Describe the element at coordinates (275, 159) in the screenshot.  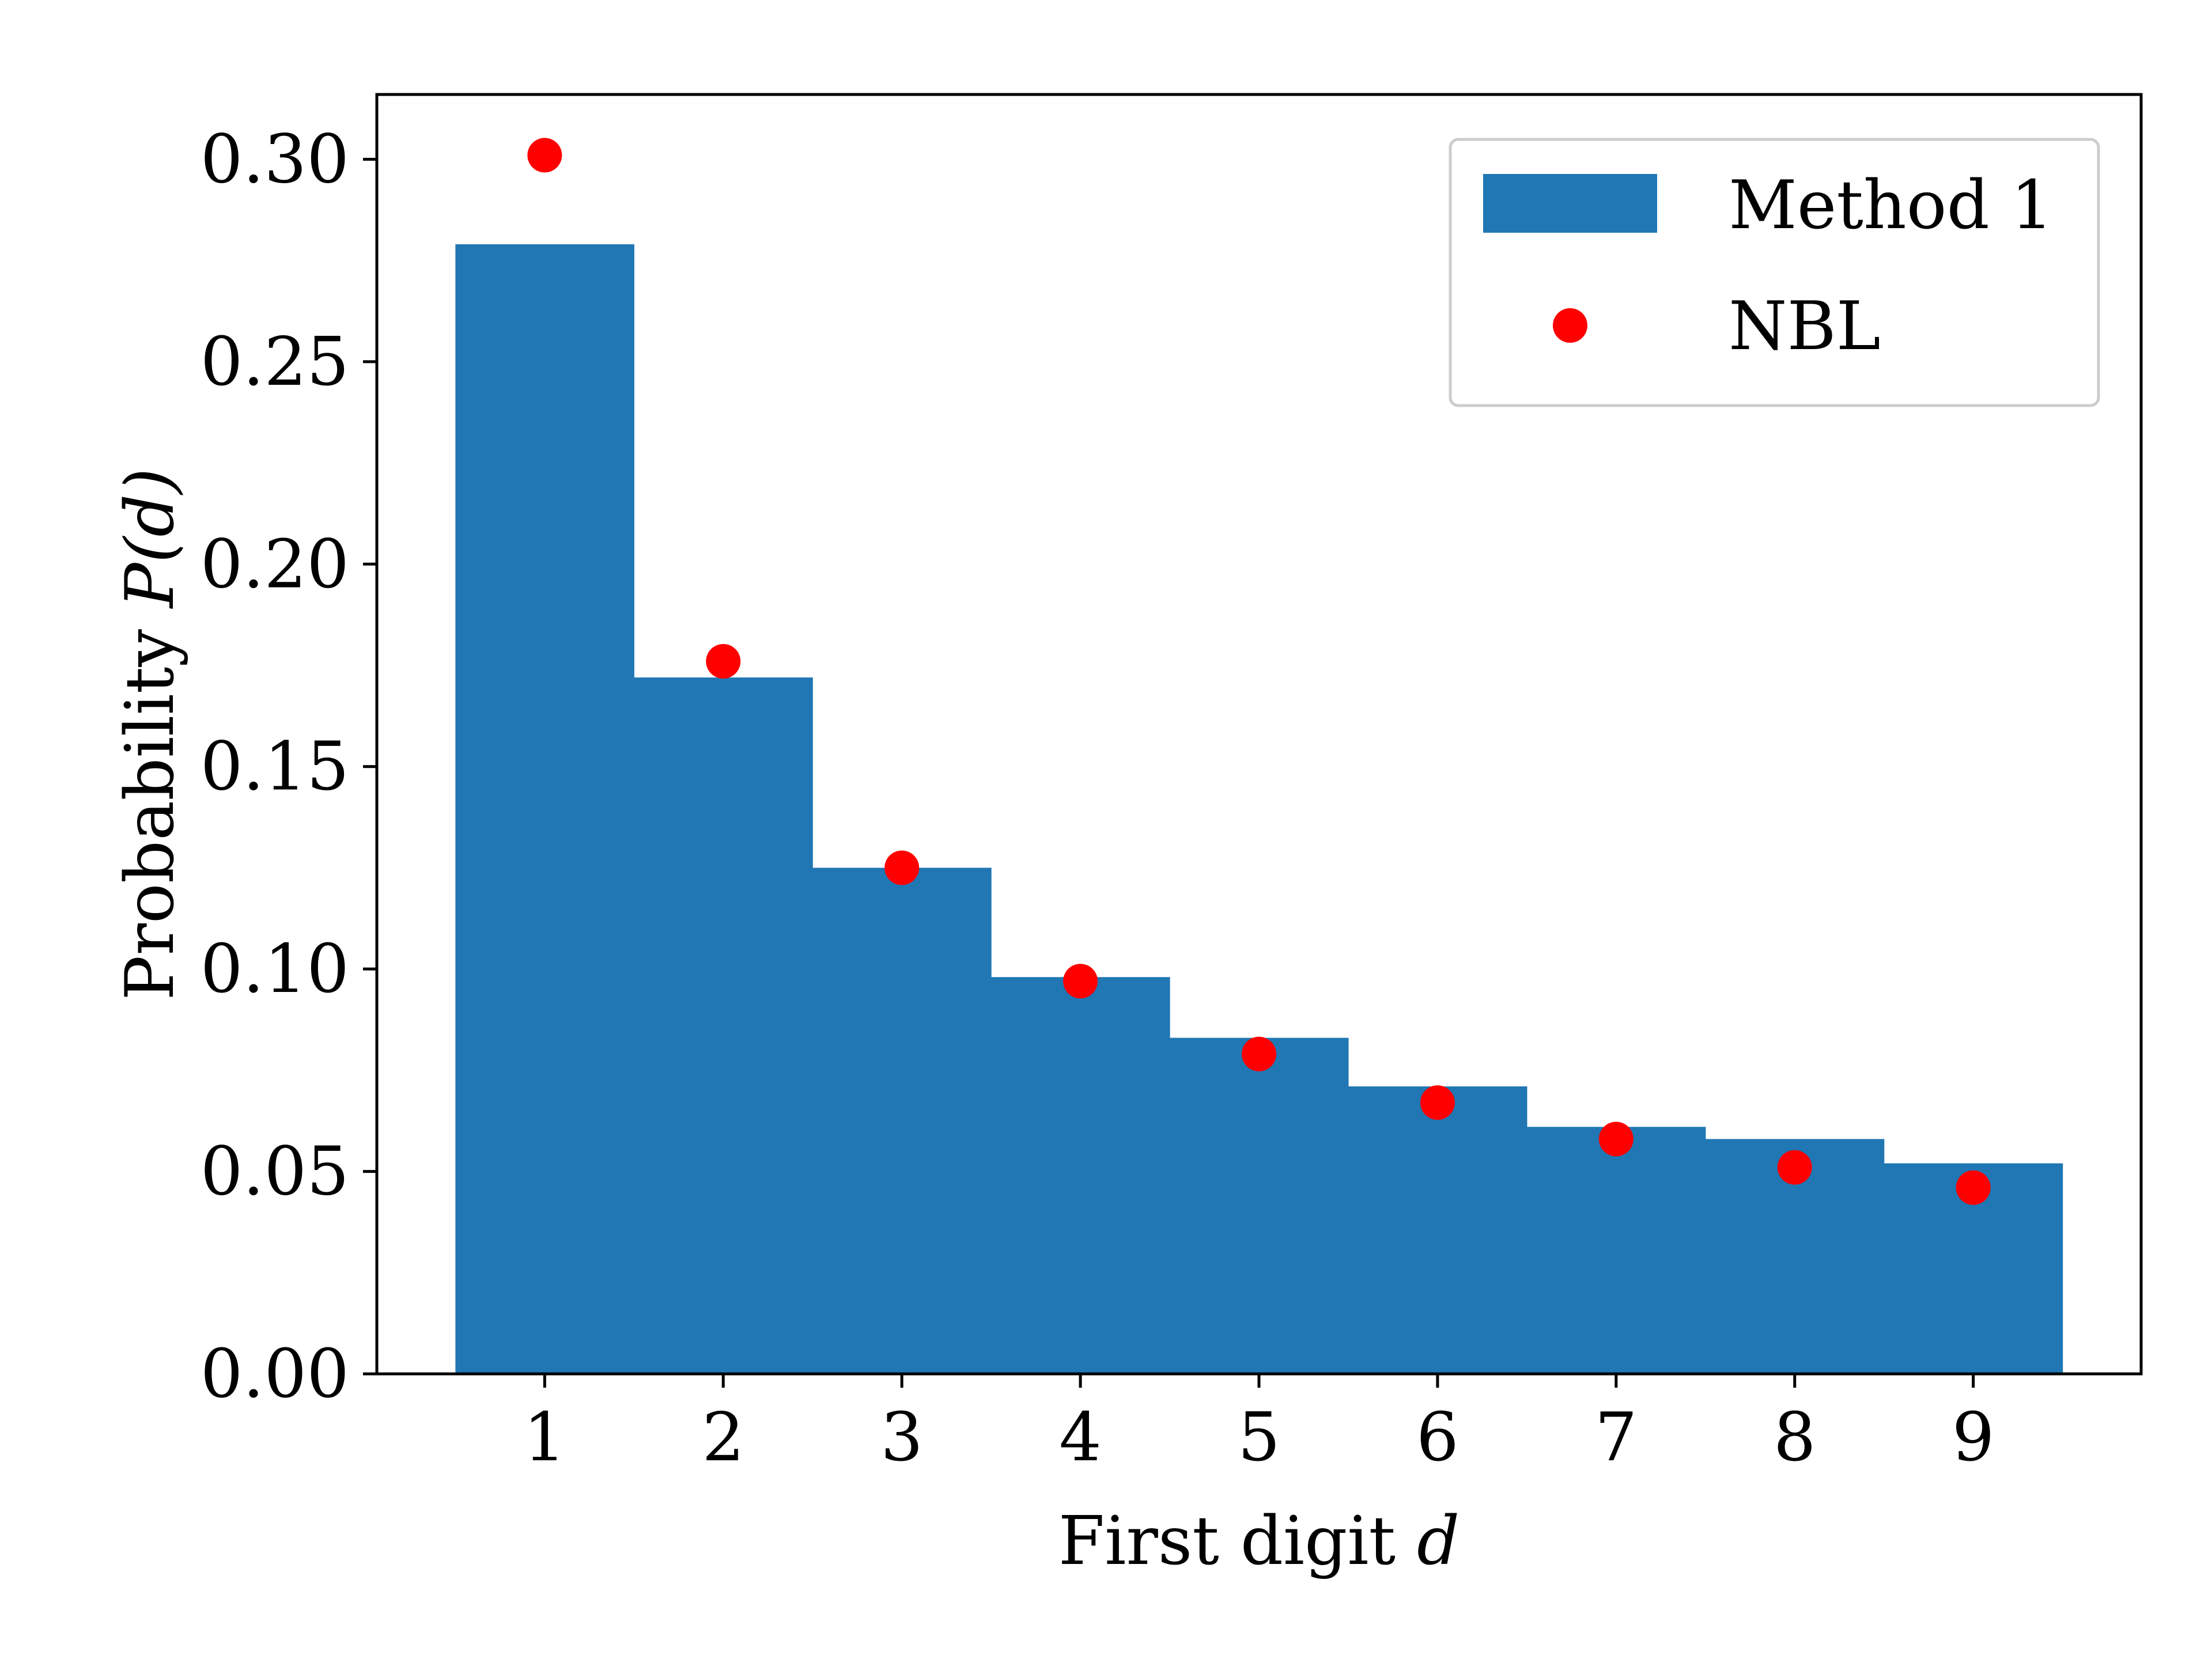
I see `y-tick-label: 0.30` at that location.